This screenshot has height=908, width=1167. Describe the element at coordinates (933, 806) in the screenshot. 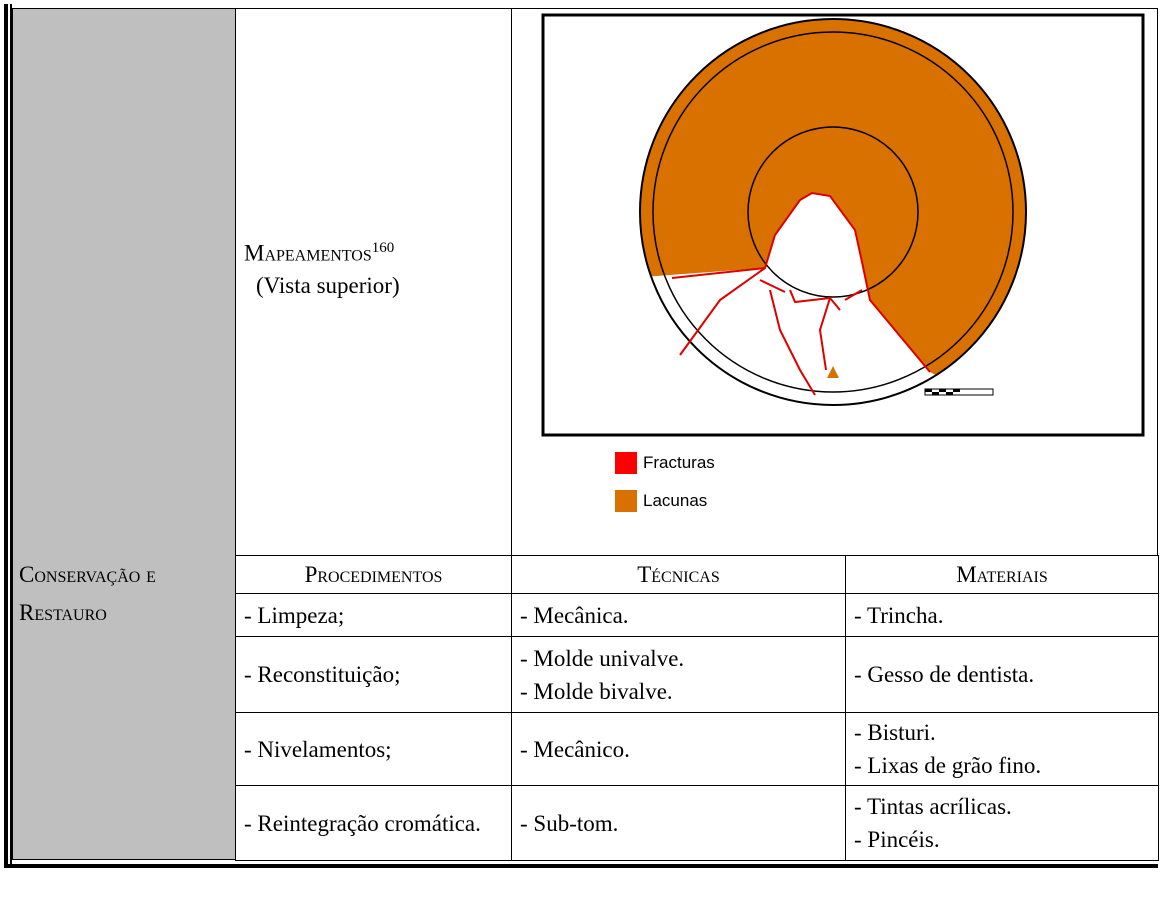

I see `cell-line: - Tintas acrílicas.` at that location.